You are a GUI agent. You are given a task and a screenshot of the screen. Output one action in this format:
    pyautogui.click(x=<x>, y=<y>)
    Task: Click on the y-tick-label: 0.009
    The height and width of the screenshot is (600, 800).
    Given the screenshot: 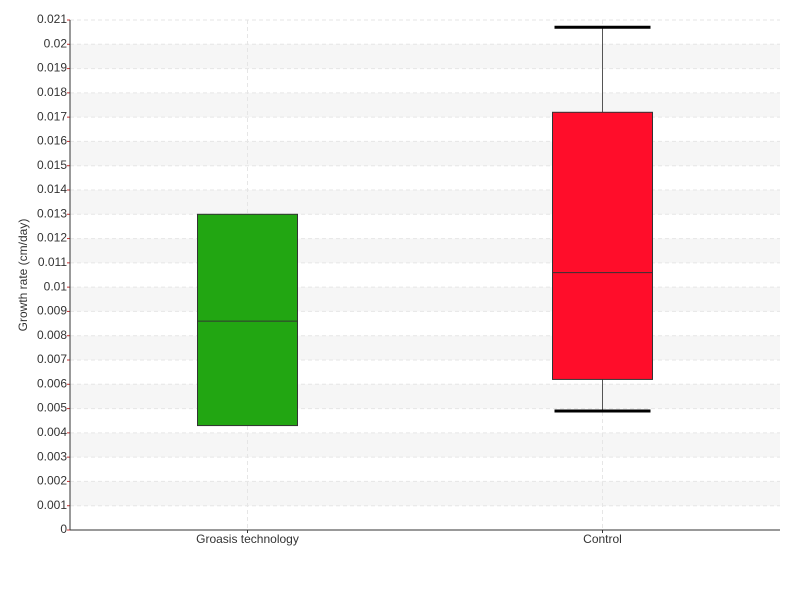 What is the action you would take?
    pyautogui.click(x=52, y=311)
    